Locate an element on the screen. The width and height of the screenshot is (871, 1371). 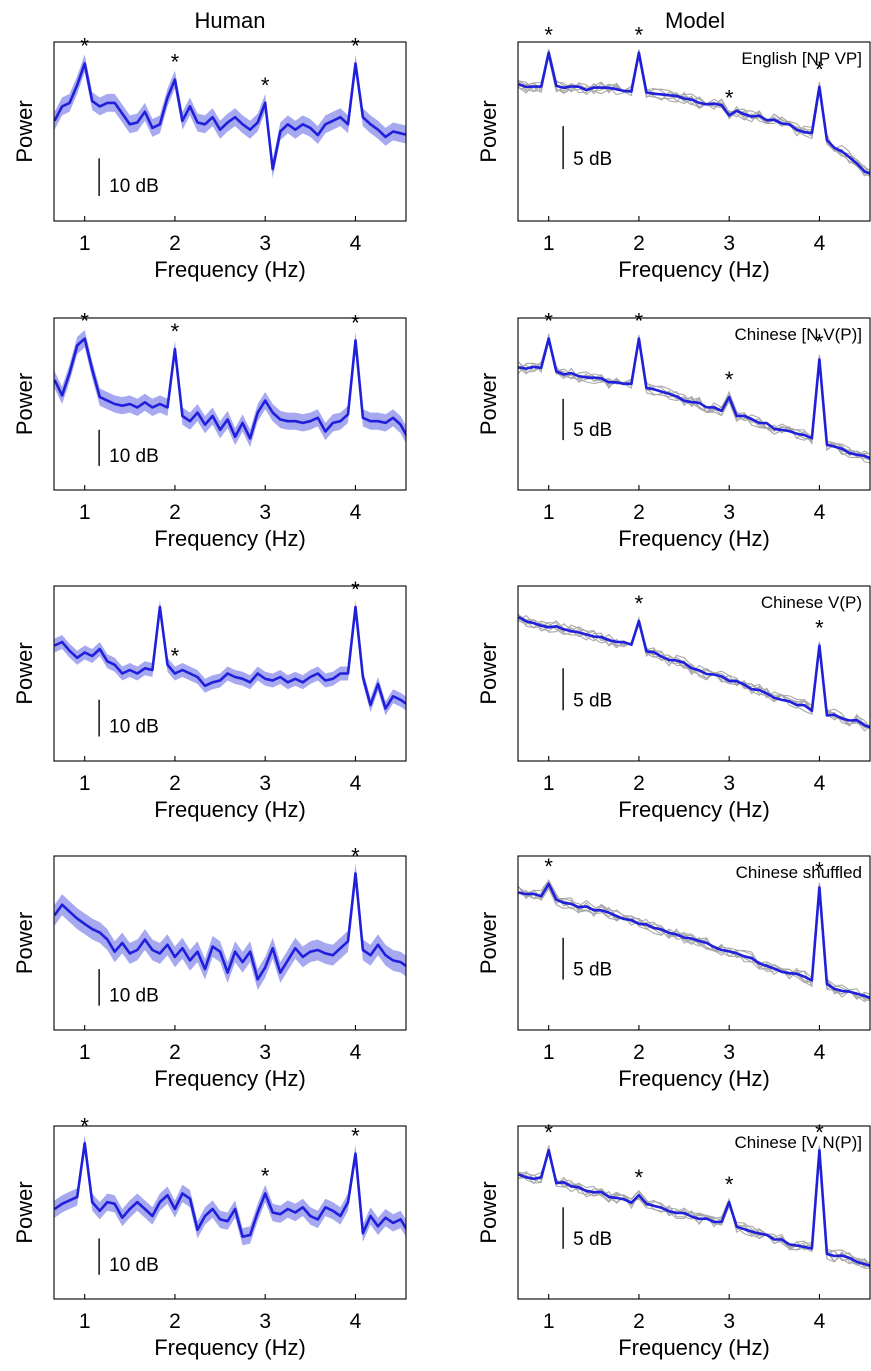
column-title-human: Human is located at coordinates (230, 20).